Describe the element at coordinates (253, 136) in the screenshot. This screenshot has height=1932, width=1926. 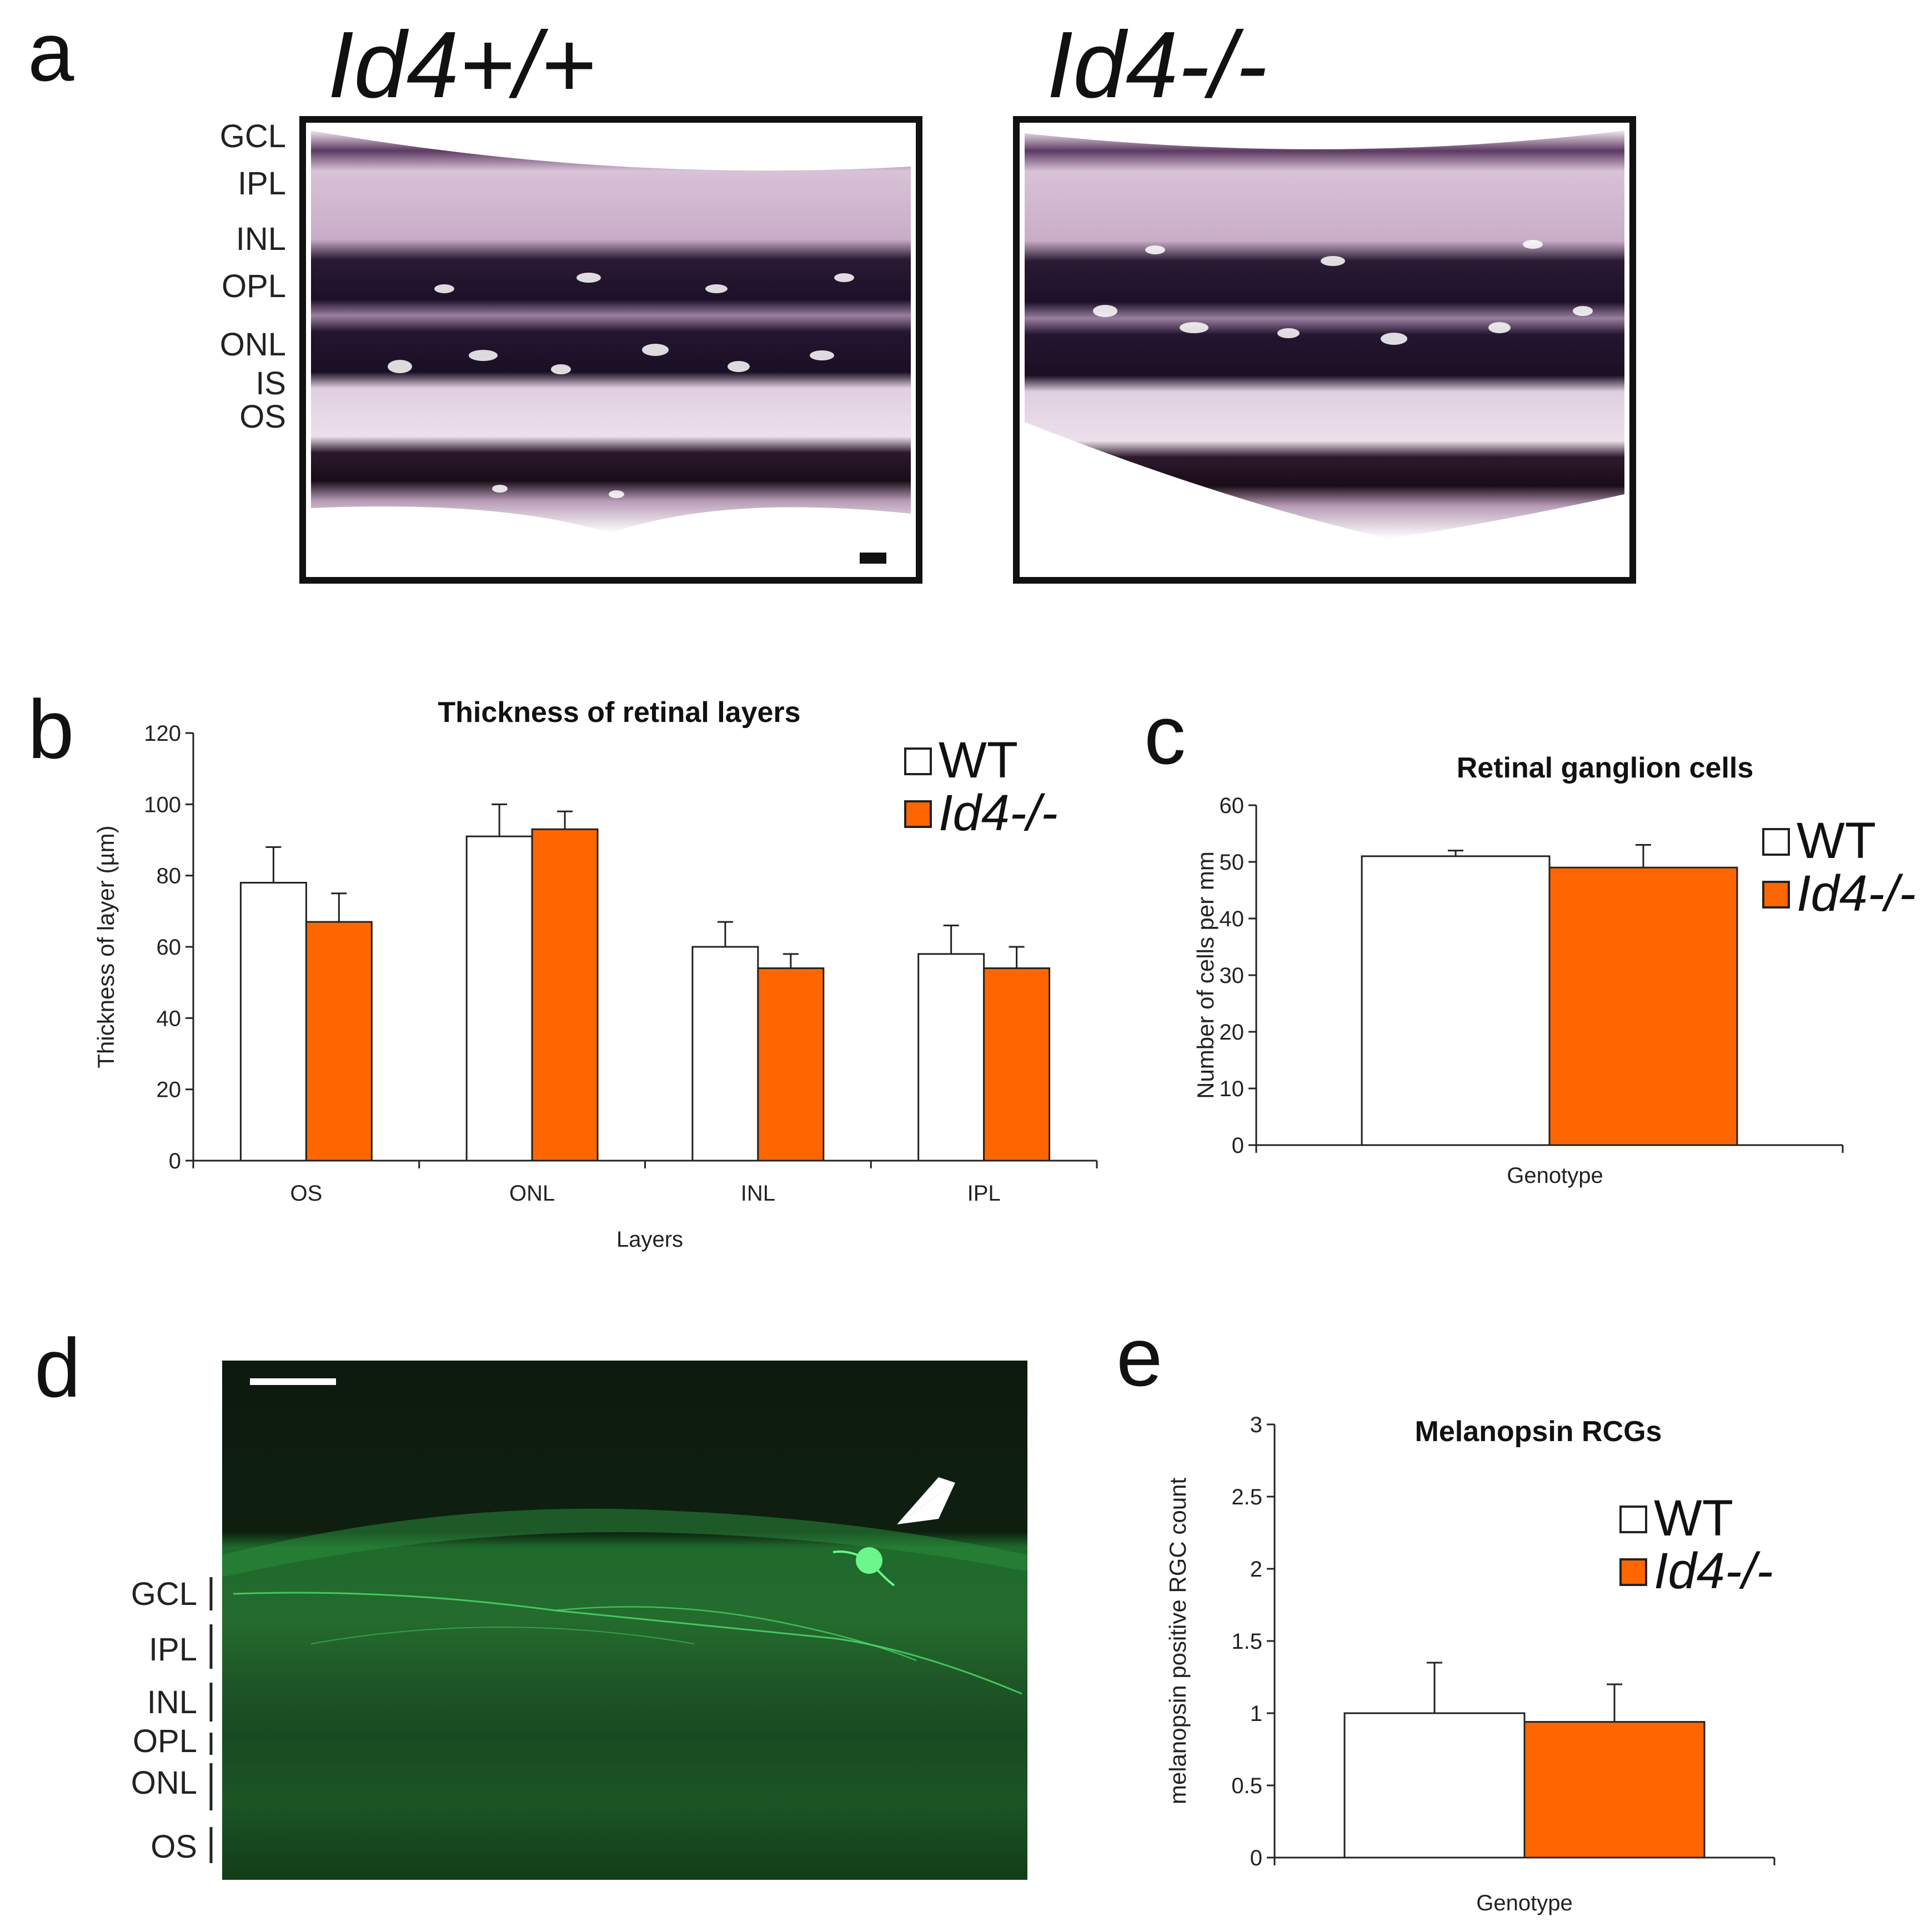
I see `layer-label-gcl: GCL` at that location.